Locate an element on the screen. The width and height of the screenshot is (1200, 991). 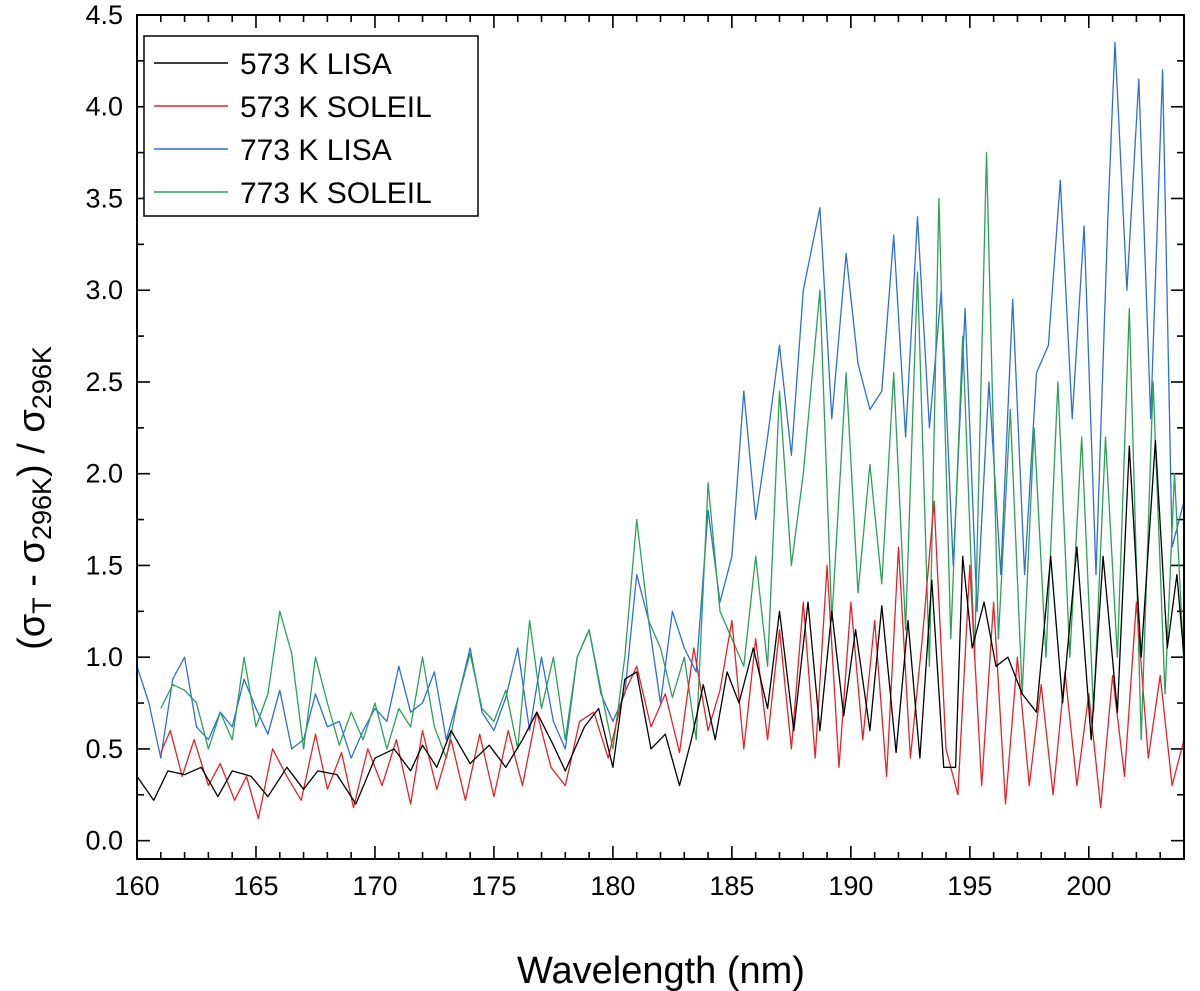
x-tick-label: 185 is located at coordinates (731, 886).